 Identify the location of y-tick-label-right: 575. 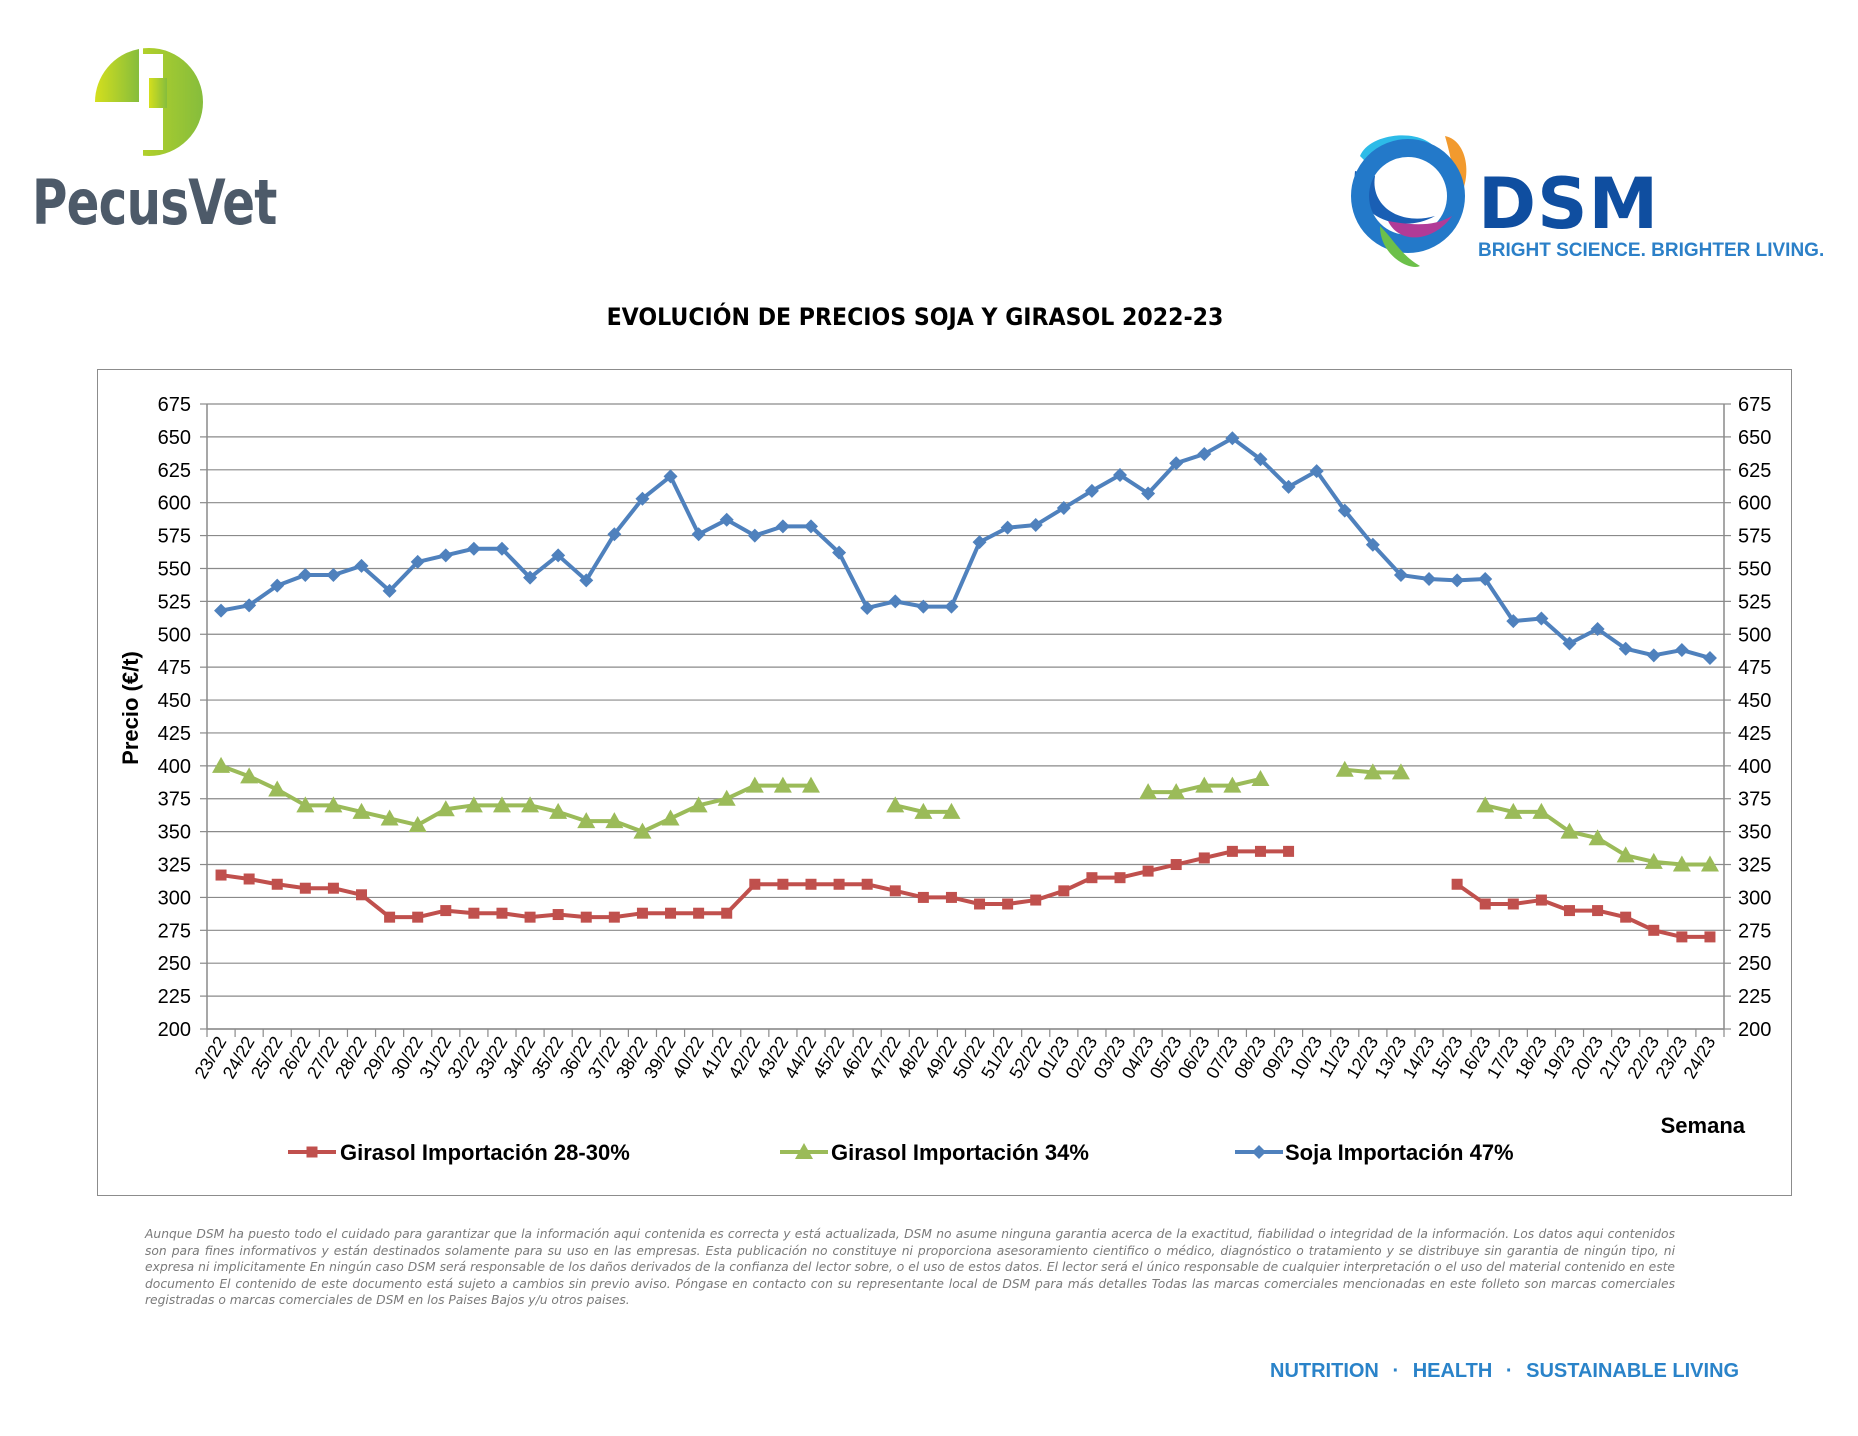
(1754, 537).